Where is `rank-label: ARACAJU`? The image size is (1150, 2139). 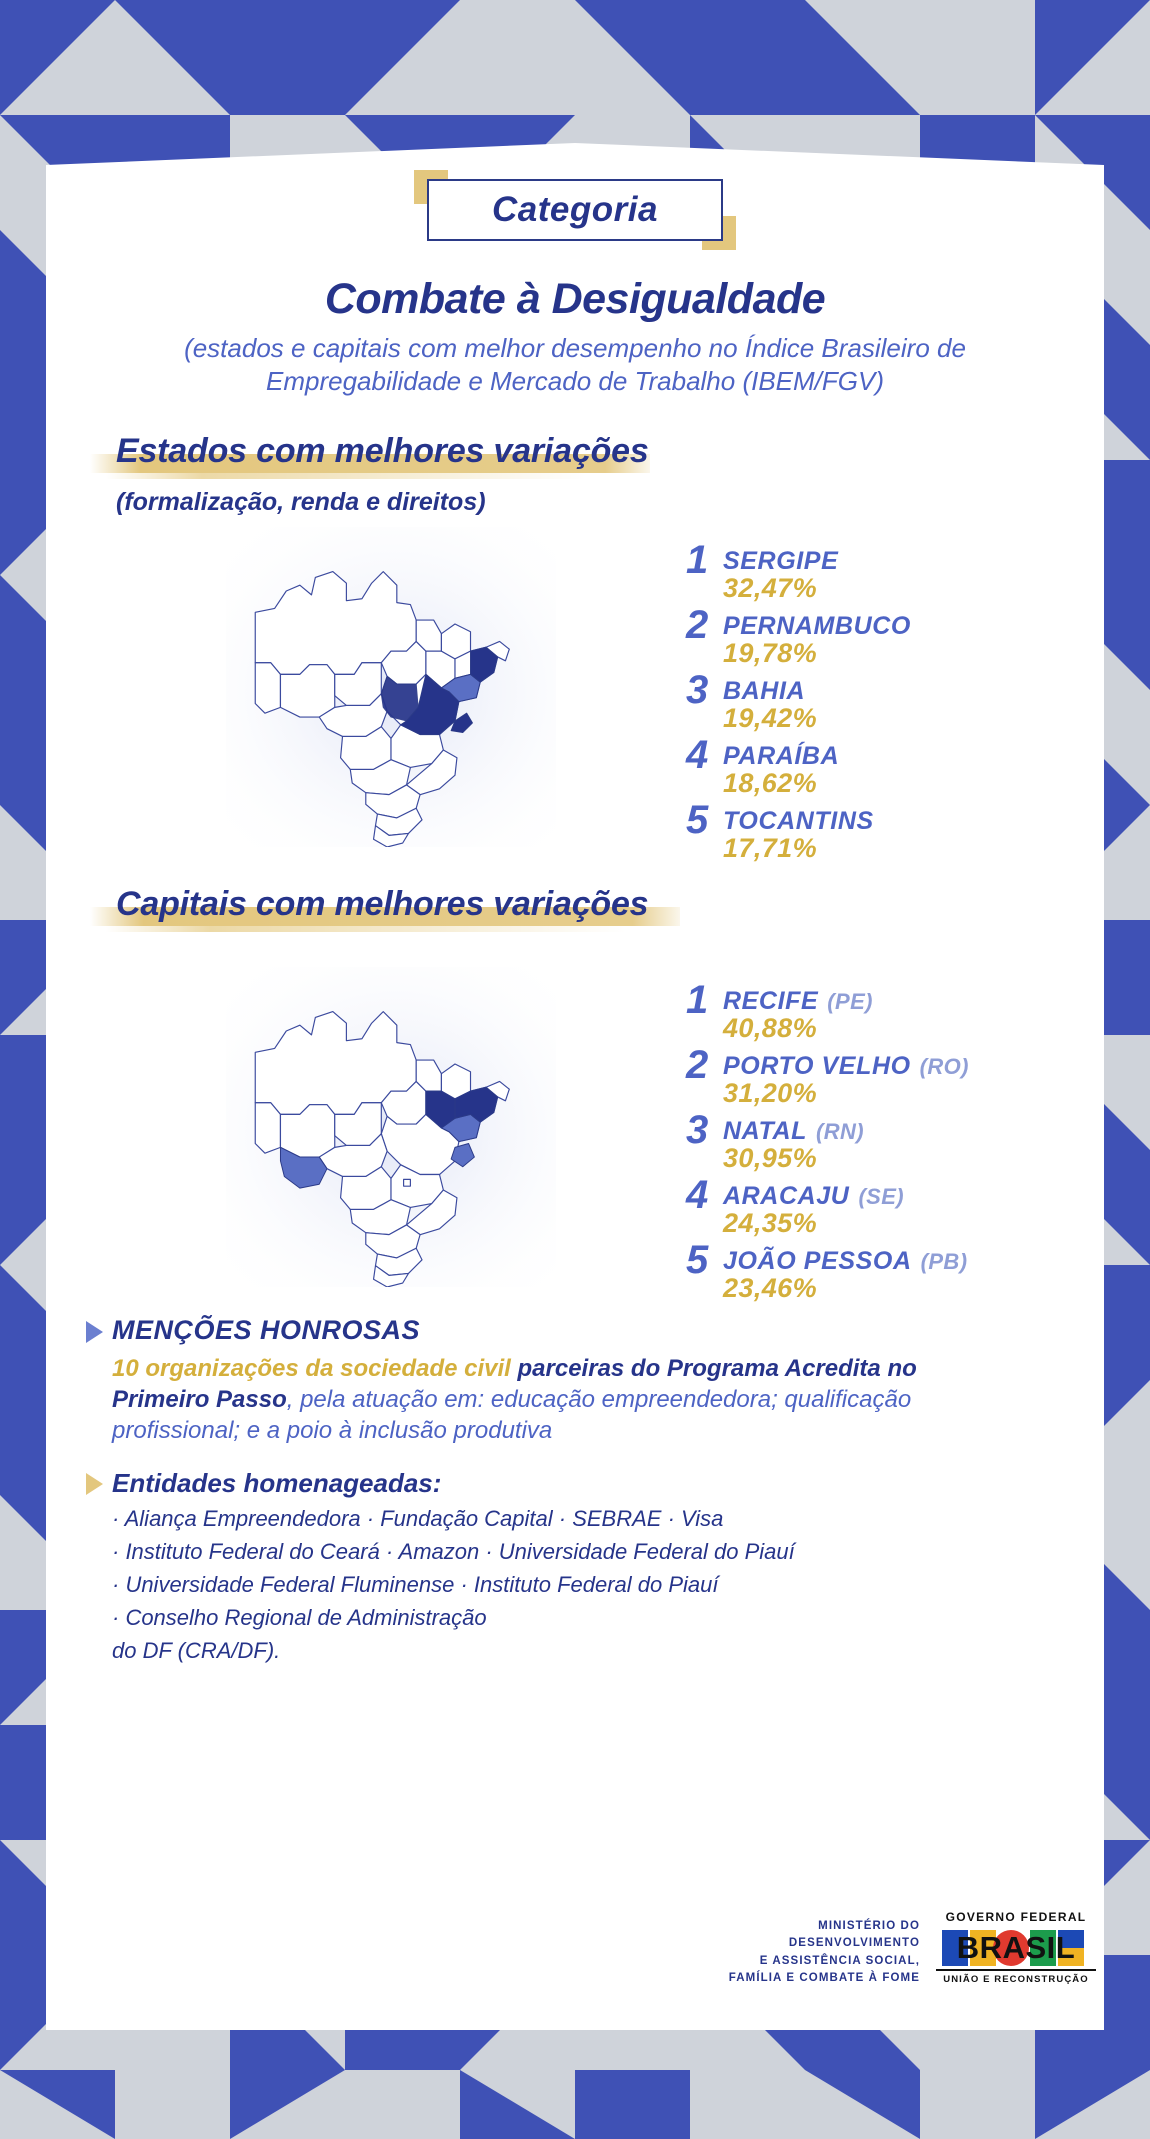
rank-label: ARACAJU is located at coordinates (786, 1195).